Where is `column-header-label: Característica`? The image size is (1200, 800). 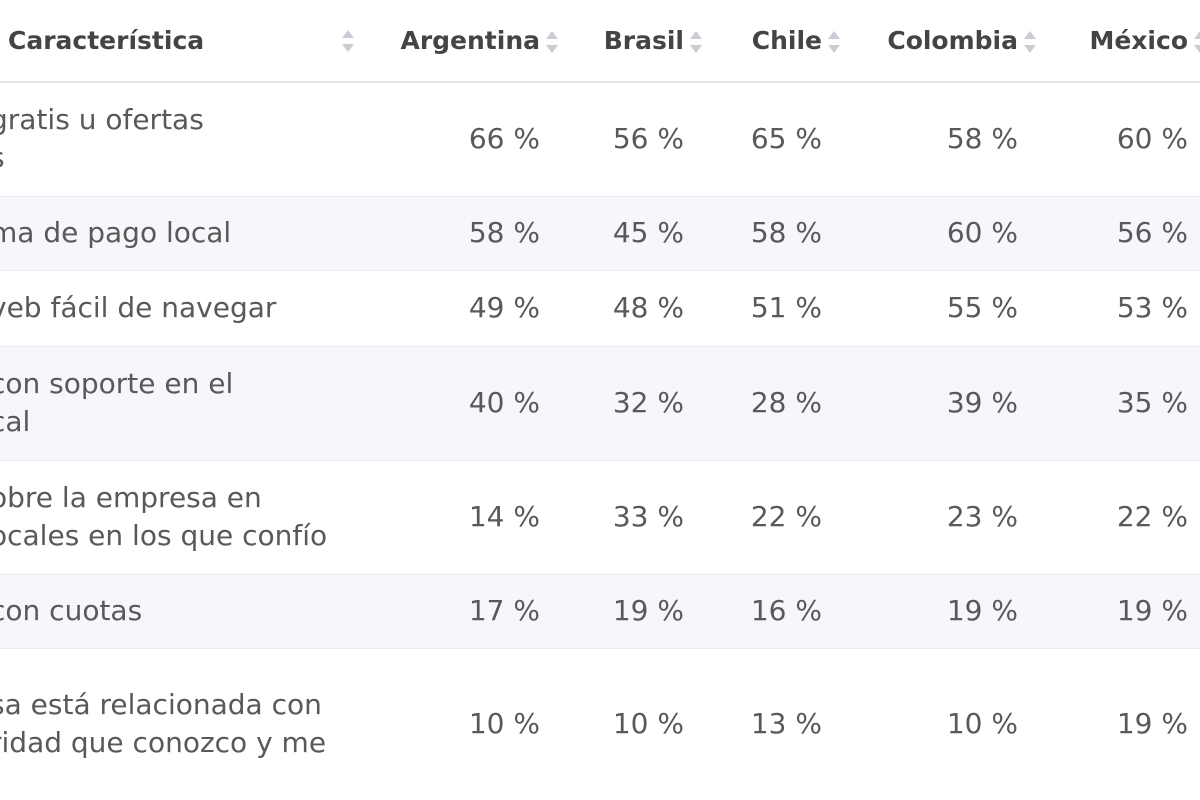 column-header-label: Característica is located at coordinates (106, 40).